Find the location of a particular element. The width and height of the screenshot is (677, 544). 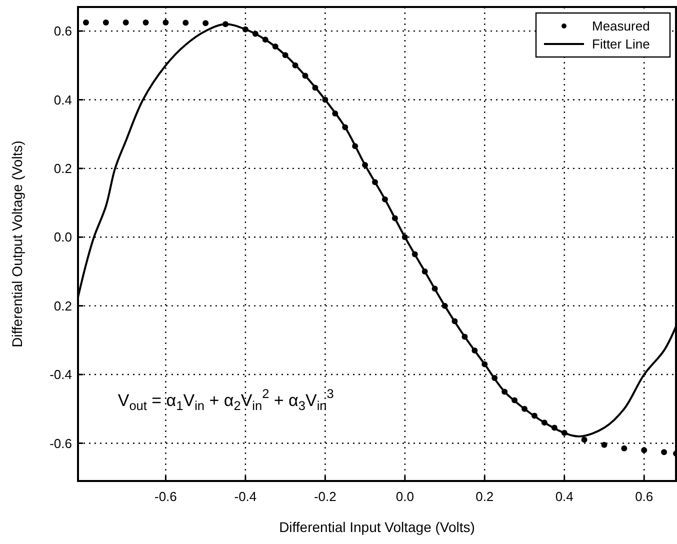

x-tick-label: 0.6 is located at coordinates (644, 496).